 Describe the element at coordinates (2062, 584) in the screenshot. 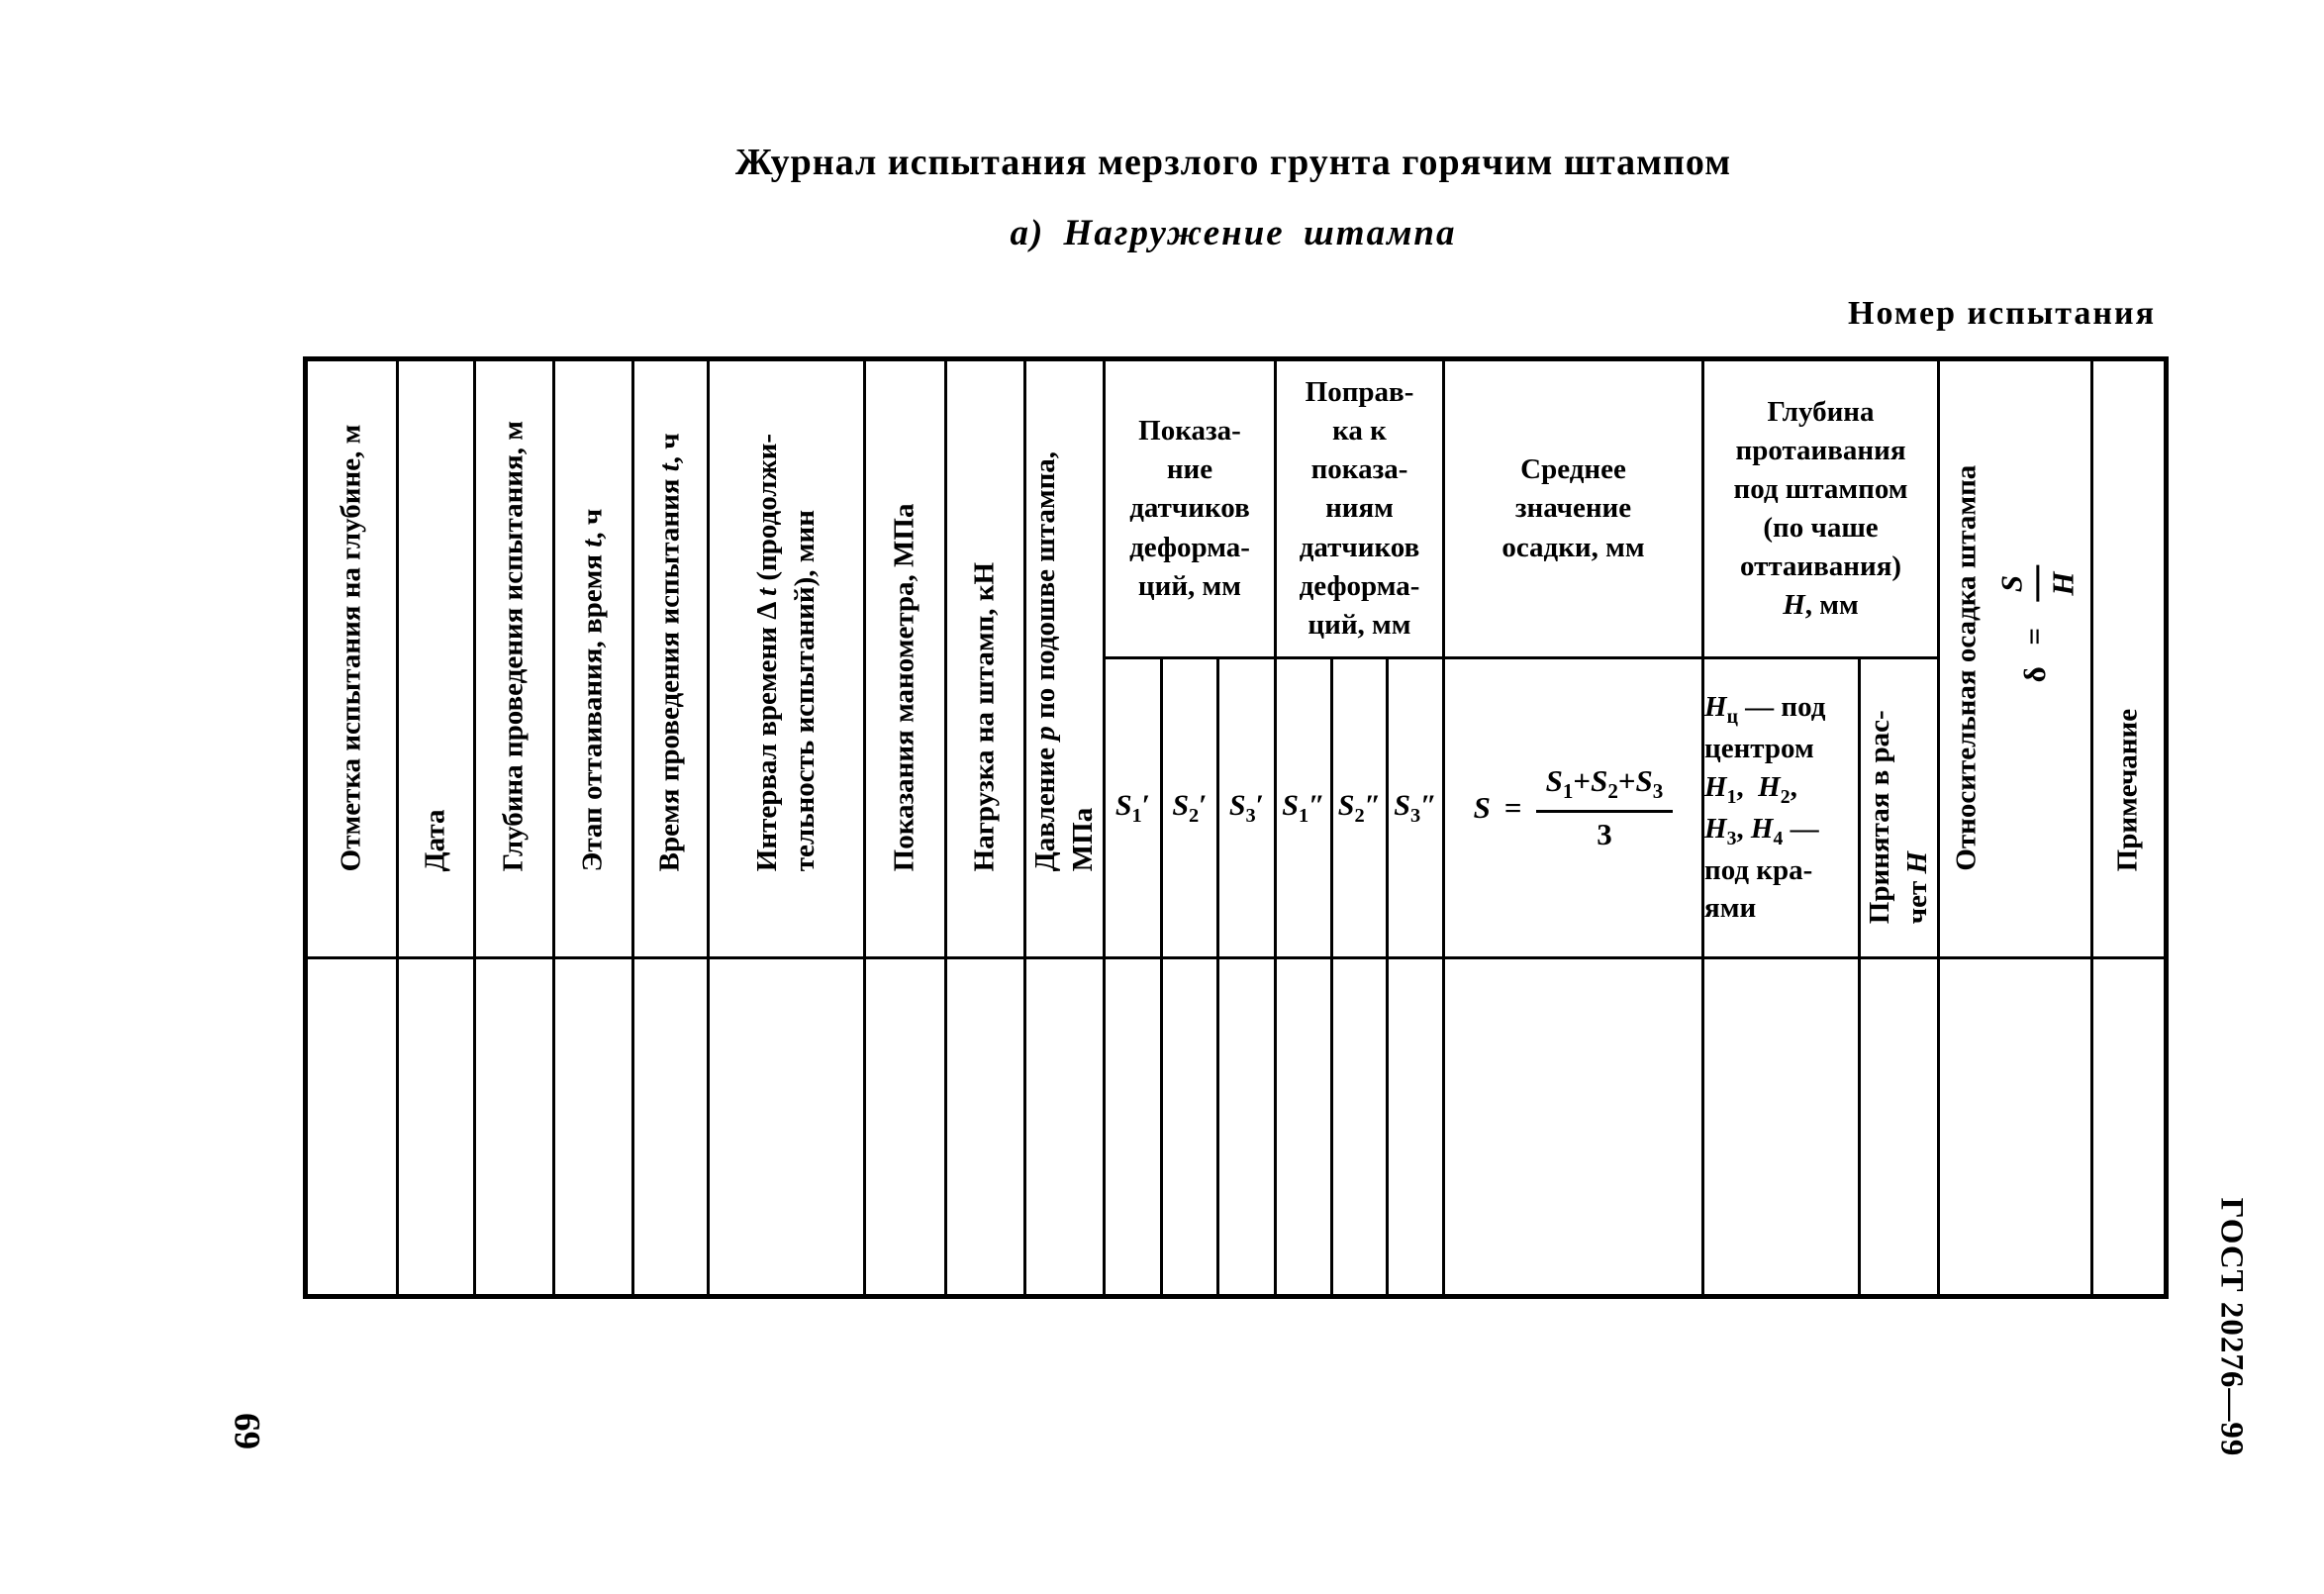

I see `fraction-denominator: H` at that location.